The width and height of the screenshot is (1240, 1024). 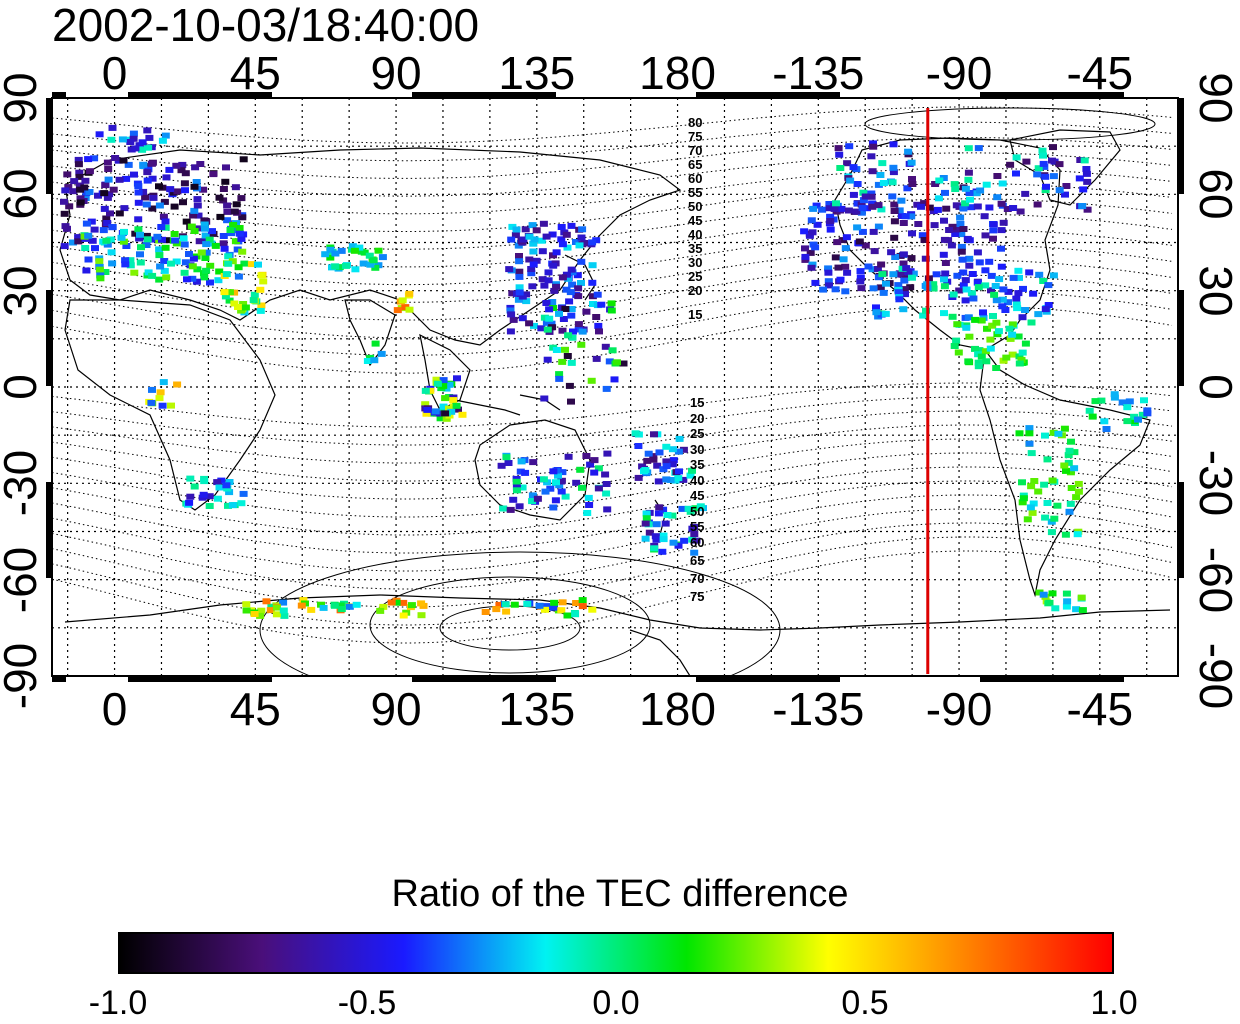 What do you see at coordinates (620, 894) in the screenshot?
I see `colorbar-title: Ratio of the TEC difference` at bounding box center [620, 894].